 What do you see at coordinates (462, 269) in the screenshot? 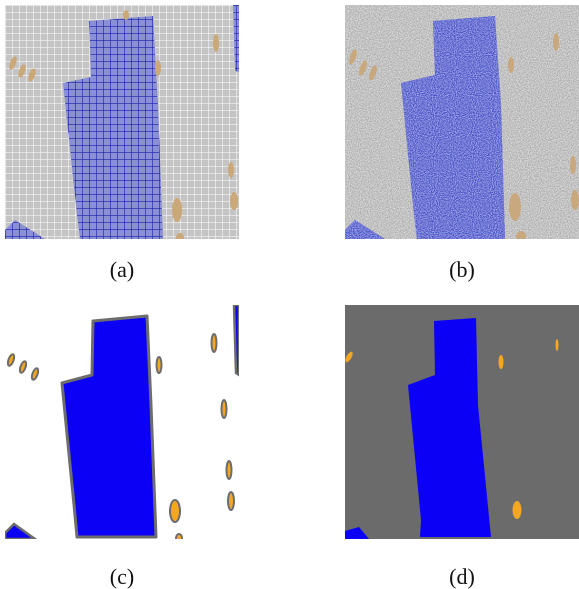
I see `caption-b: (b)` at bounding box center [462, 269].